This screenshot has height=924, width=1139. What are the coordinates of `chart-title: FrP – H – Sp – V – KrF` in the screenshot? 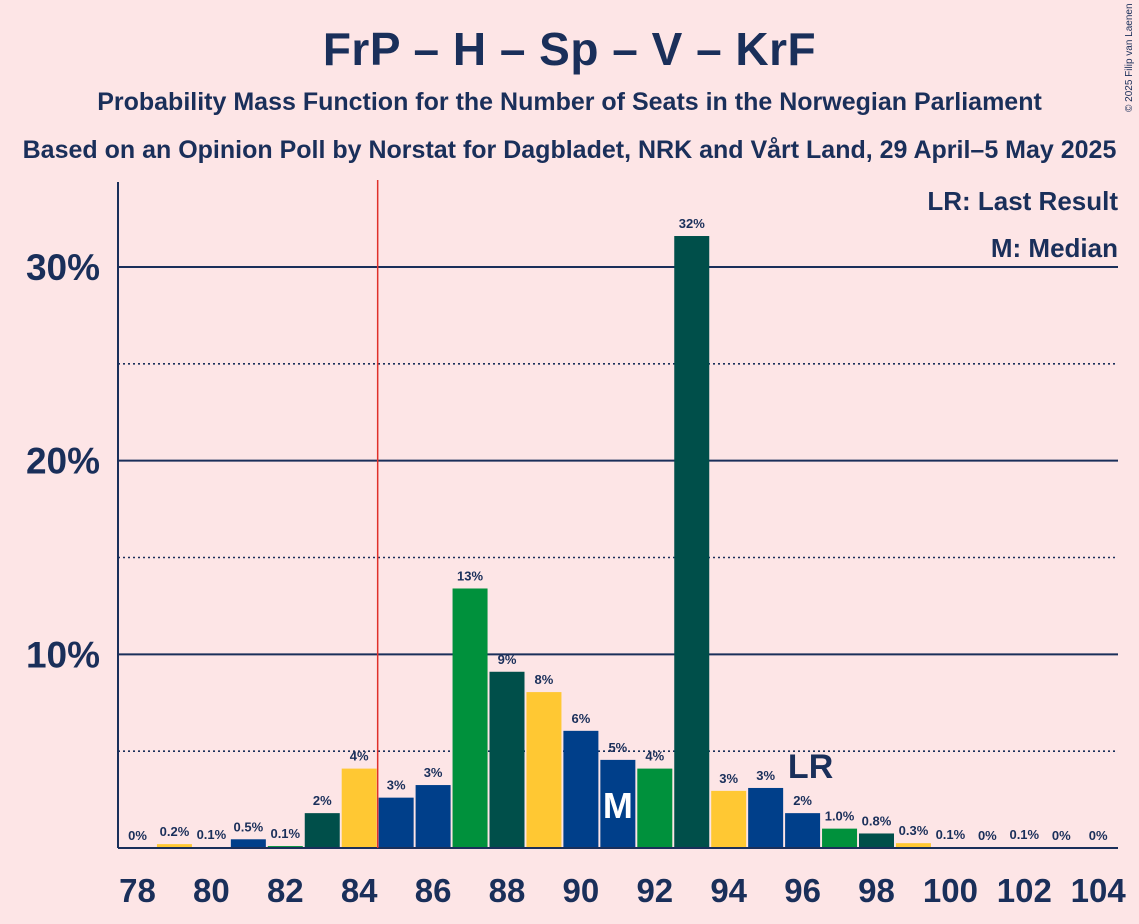 It's located at (569, 49).